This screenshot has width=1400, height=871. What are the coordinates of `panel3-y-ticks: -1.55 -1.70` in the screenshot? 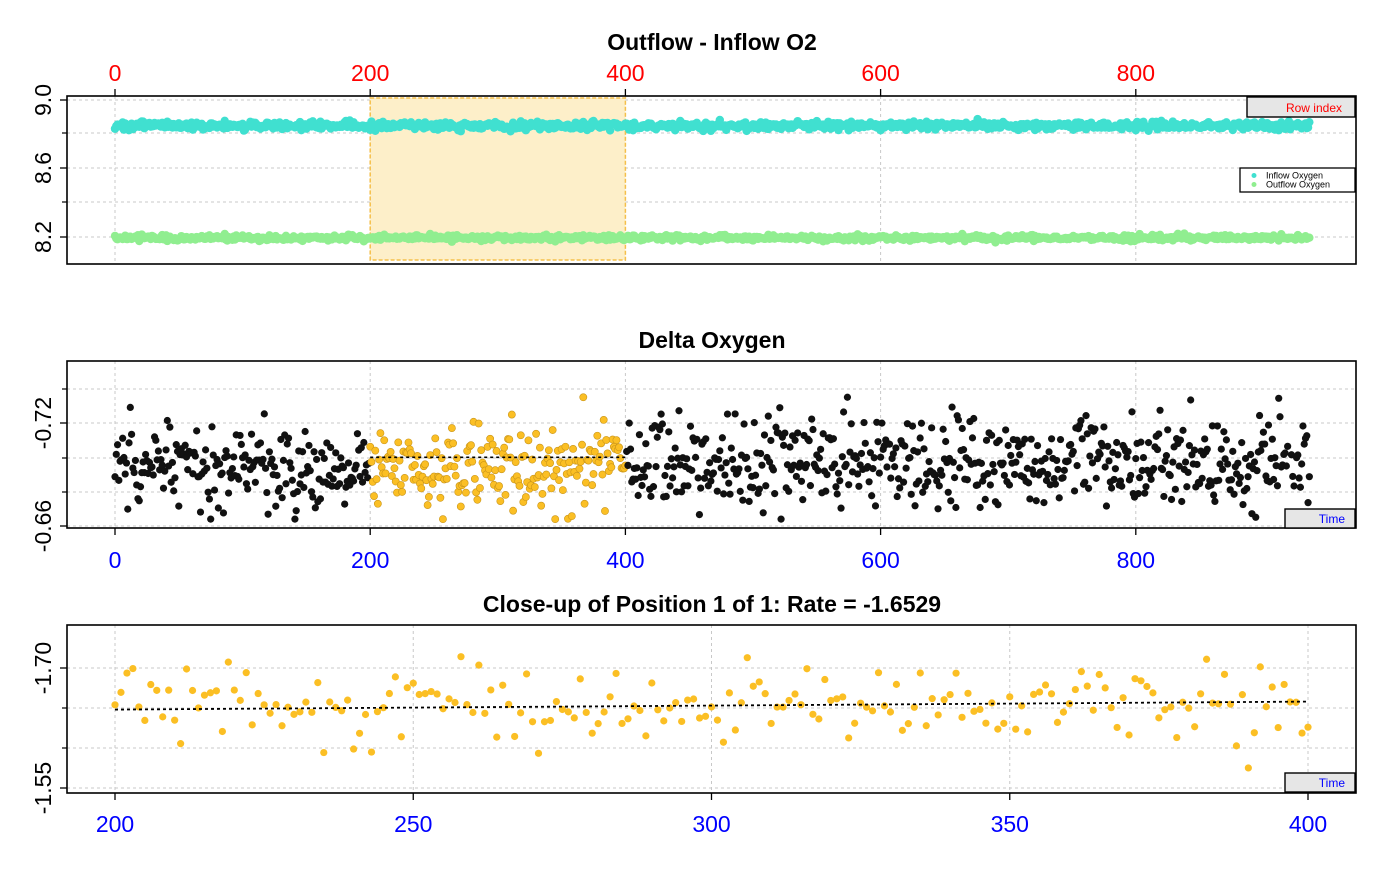 It's located at (48, 728).